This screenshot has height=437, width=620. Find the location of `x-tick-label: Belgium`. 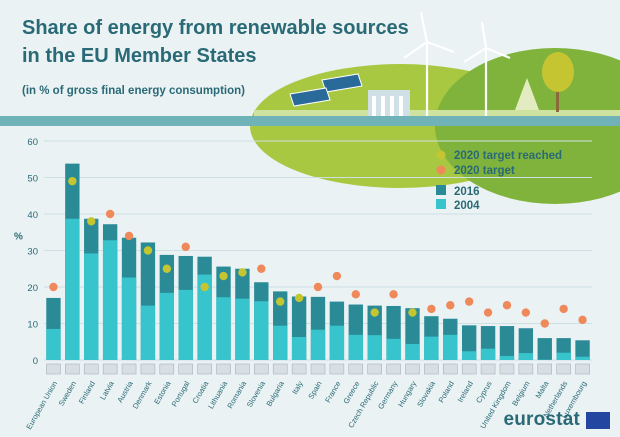

x-tick-label: Belgium is located at coordinates (520, 394).